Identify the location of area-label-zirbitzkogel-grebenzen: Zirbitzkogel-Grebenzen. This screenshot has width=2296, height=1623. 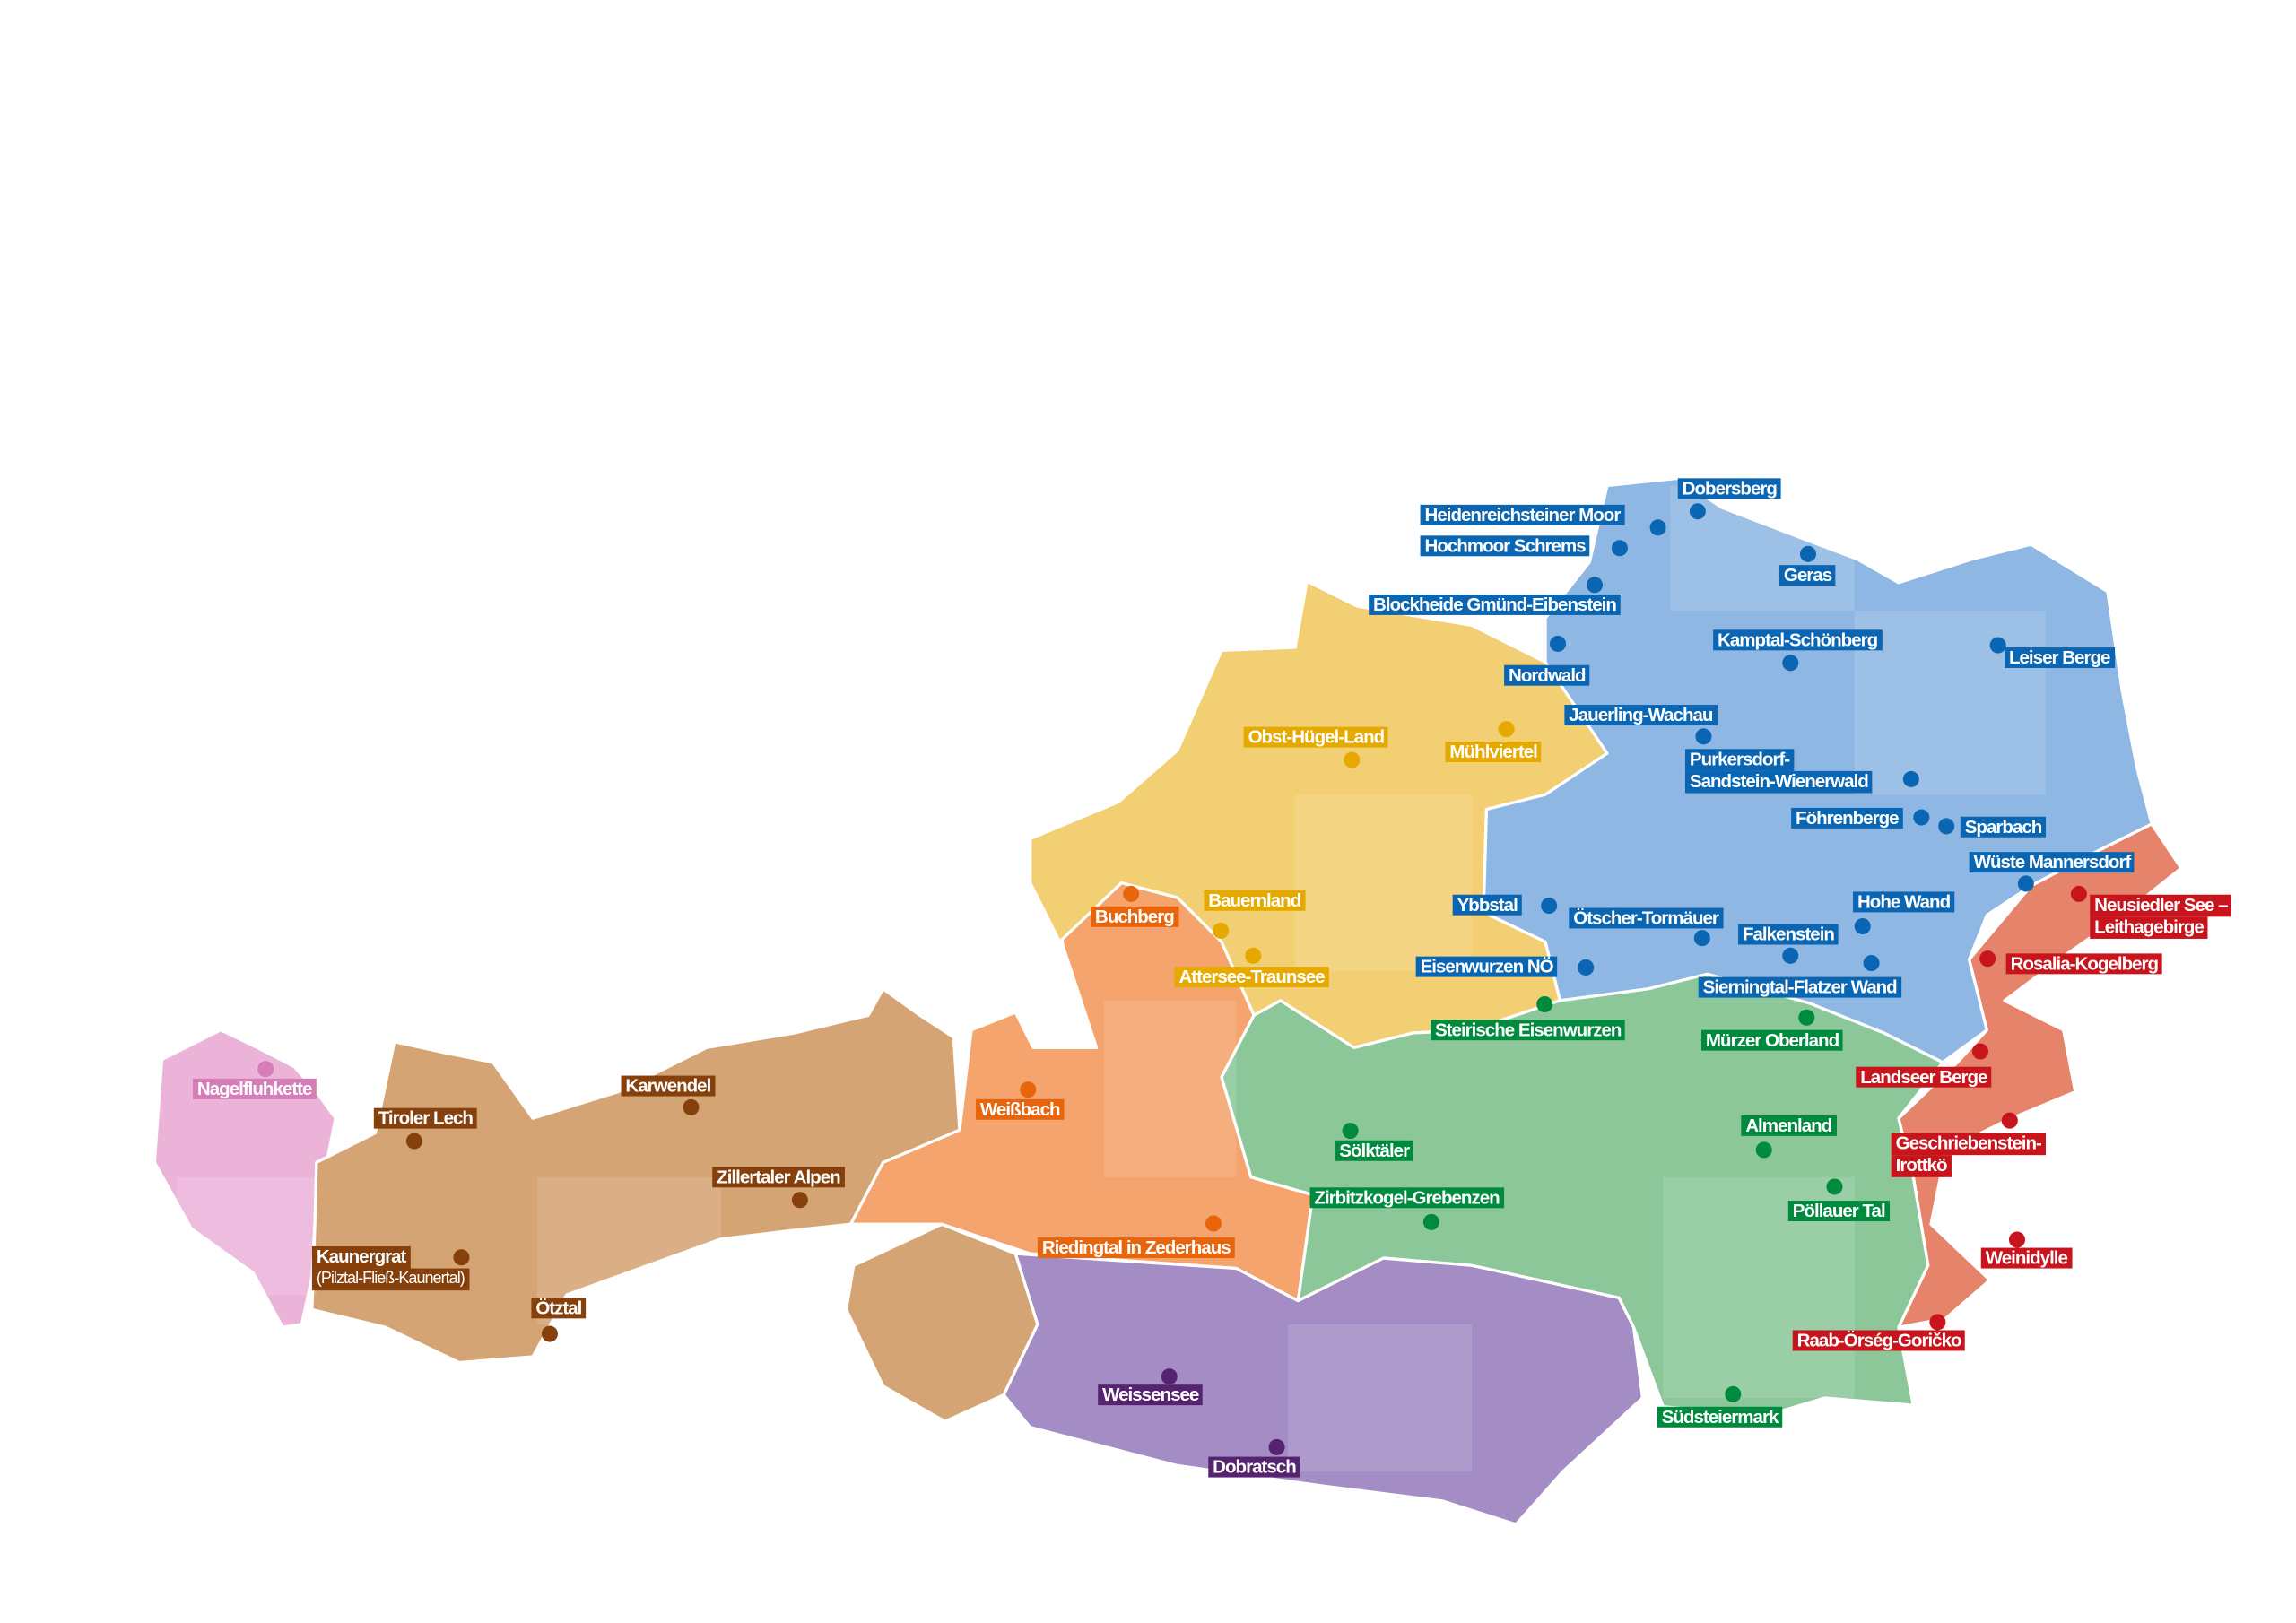
(1406, 1198).